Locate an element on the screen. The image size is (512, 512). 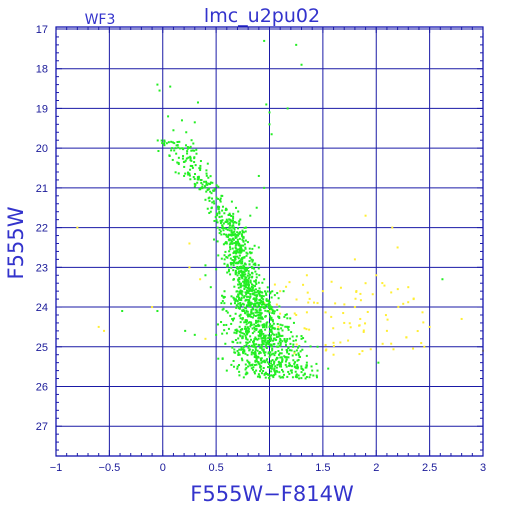
y-tick-label: 18 is located at coordinates (42, 70).